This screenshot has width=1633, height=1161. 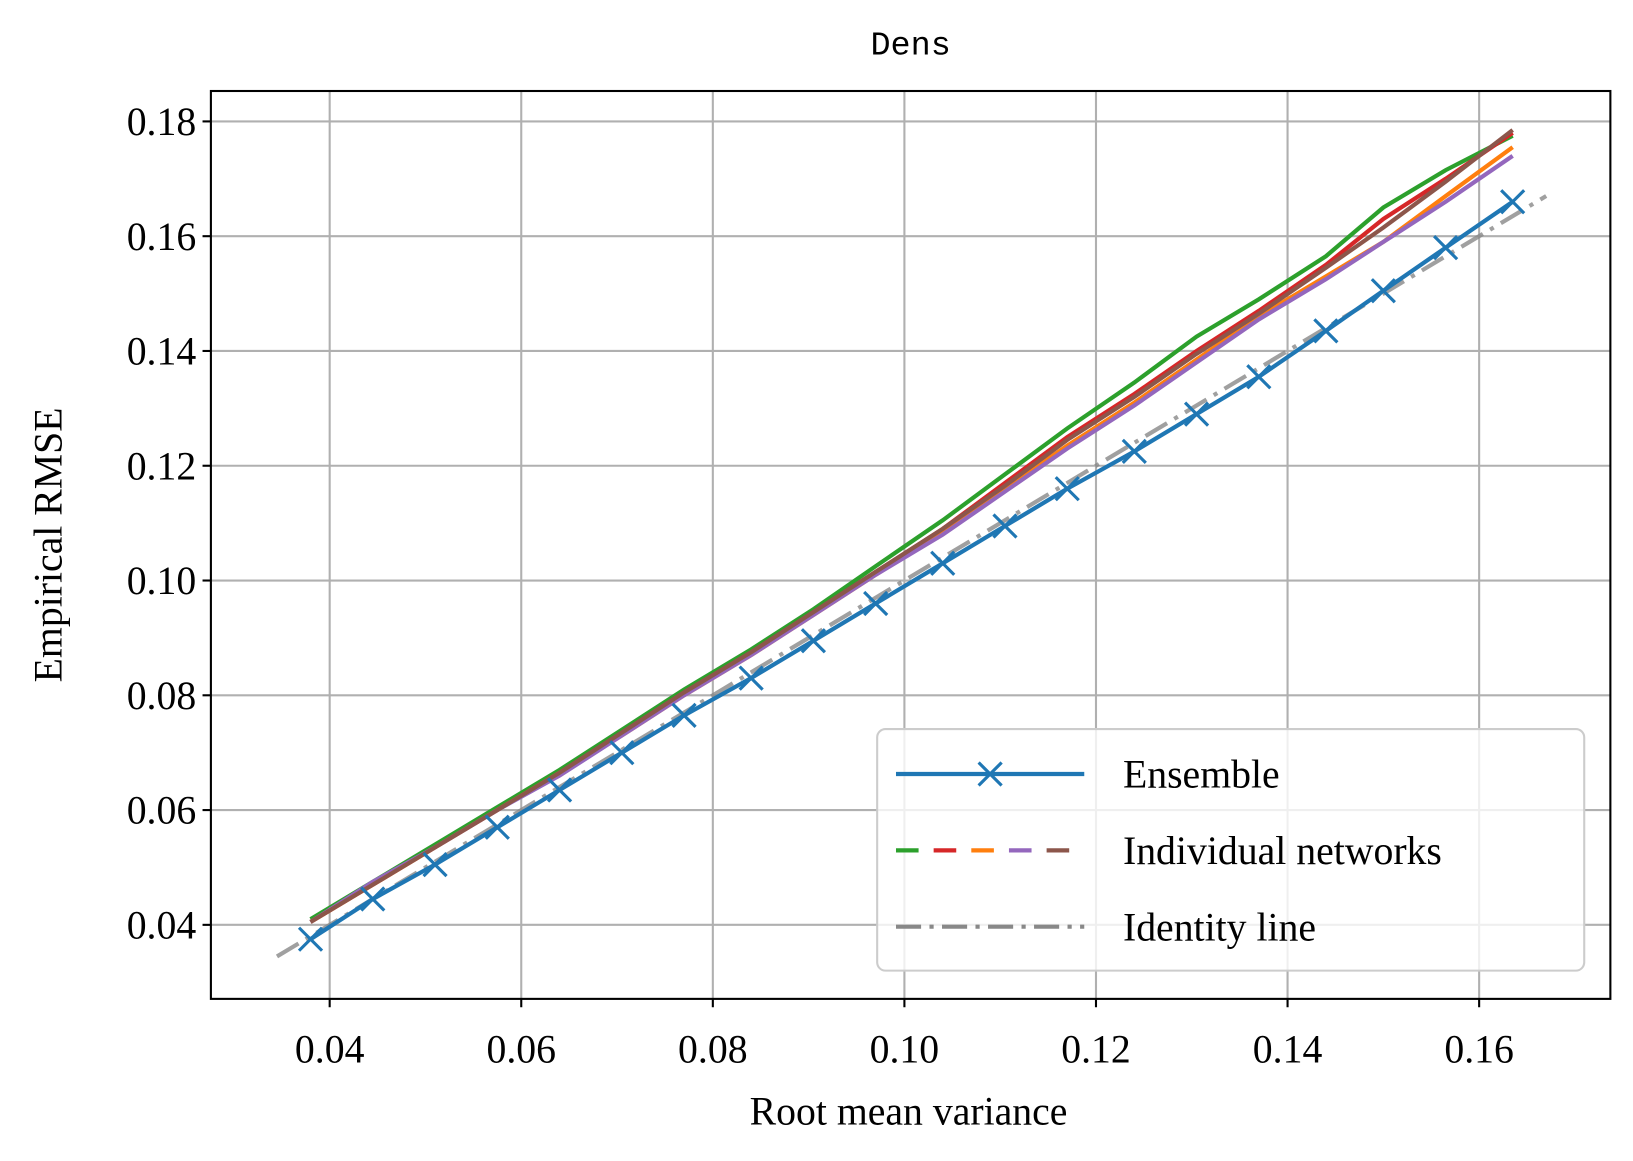 What do you see at coordinates (162, 925) in the screenshot?
I see `y-tick-label: 0.04` at bounding box center [162, 925].